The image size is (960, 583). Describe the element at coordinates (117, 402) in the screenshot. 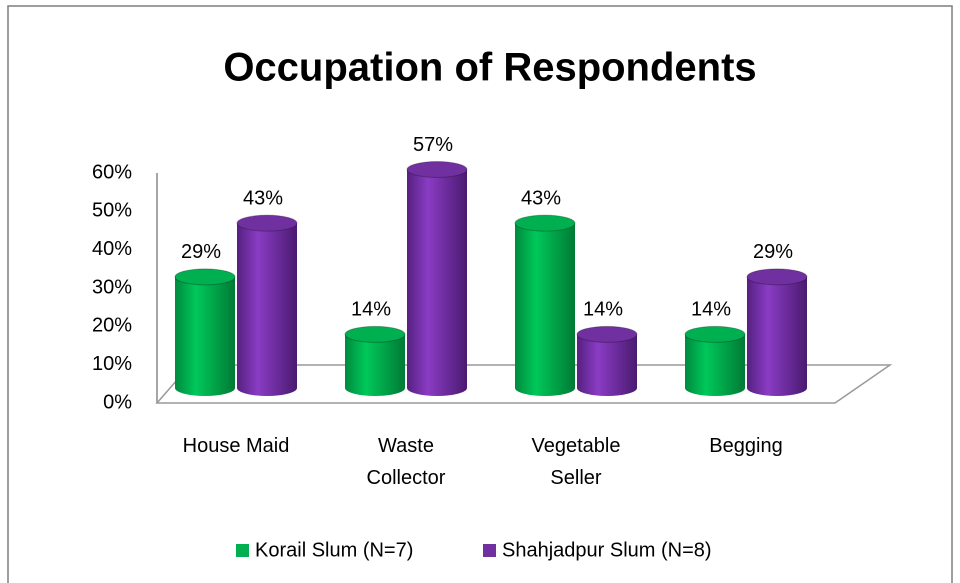

I see `y-tick-label: 0%` at that location.